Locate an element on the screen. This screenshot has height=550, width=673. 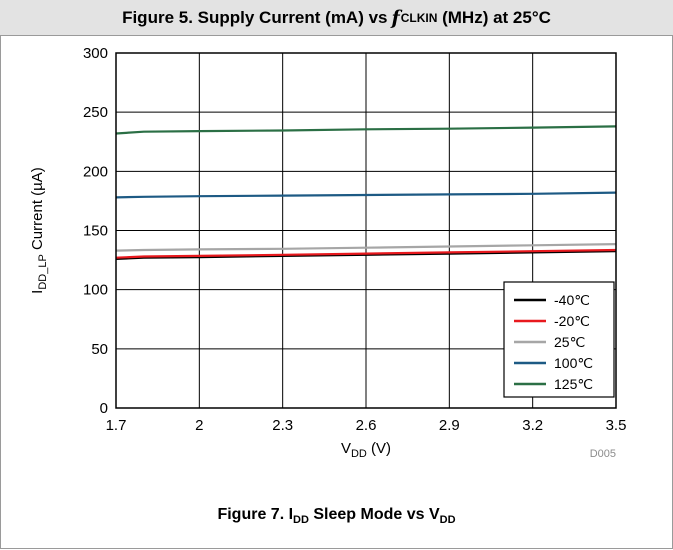
legend-label-4: 125℃ is located at coordinates (573, 384).